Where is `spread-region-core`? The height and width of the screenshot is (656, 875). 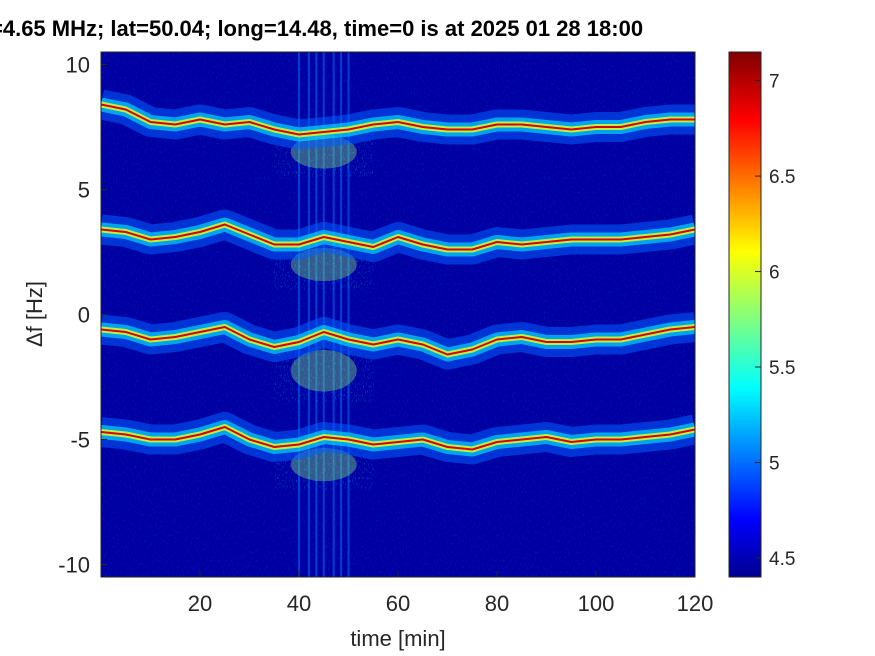 spread-region-core is located at coordinates (323, 370).